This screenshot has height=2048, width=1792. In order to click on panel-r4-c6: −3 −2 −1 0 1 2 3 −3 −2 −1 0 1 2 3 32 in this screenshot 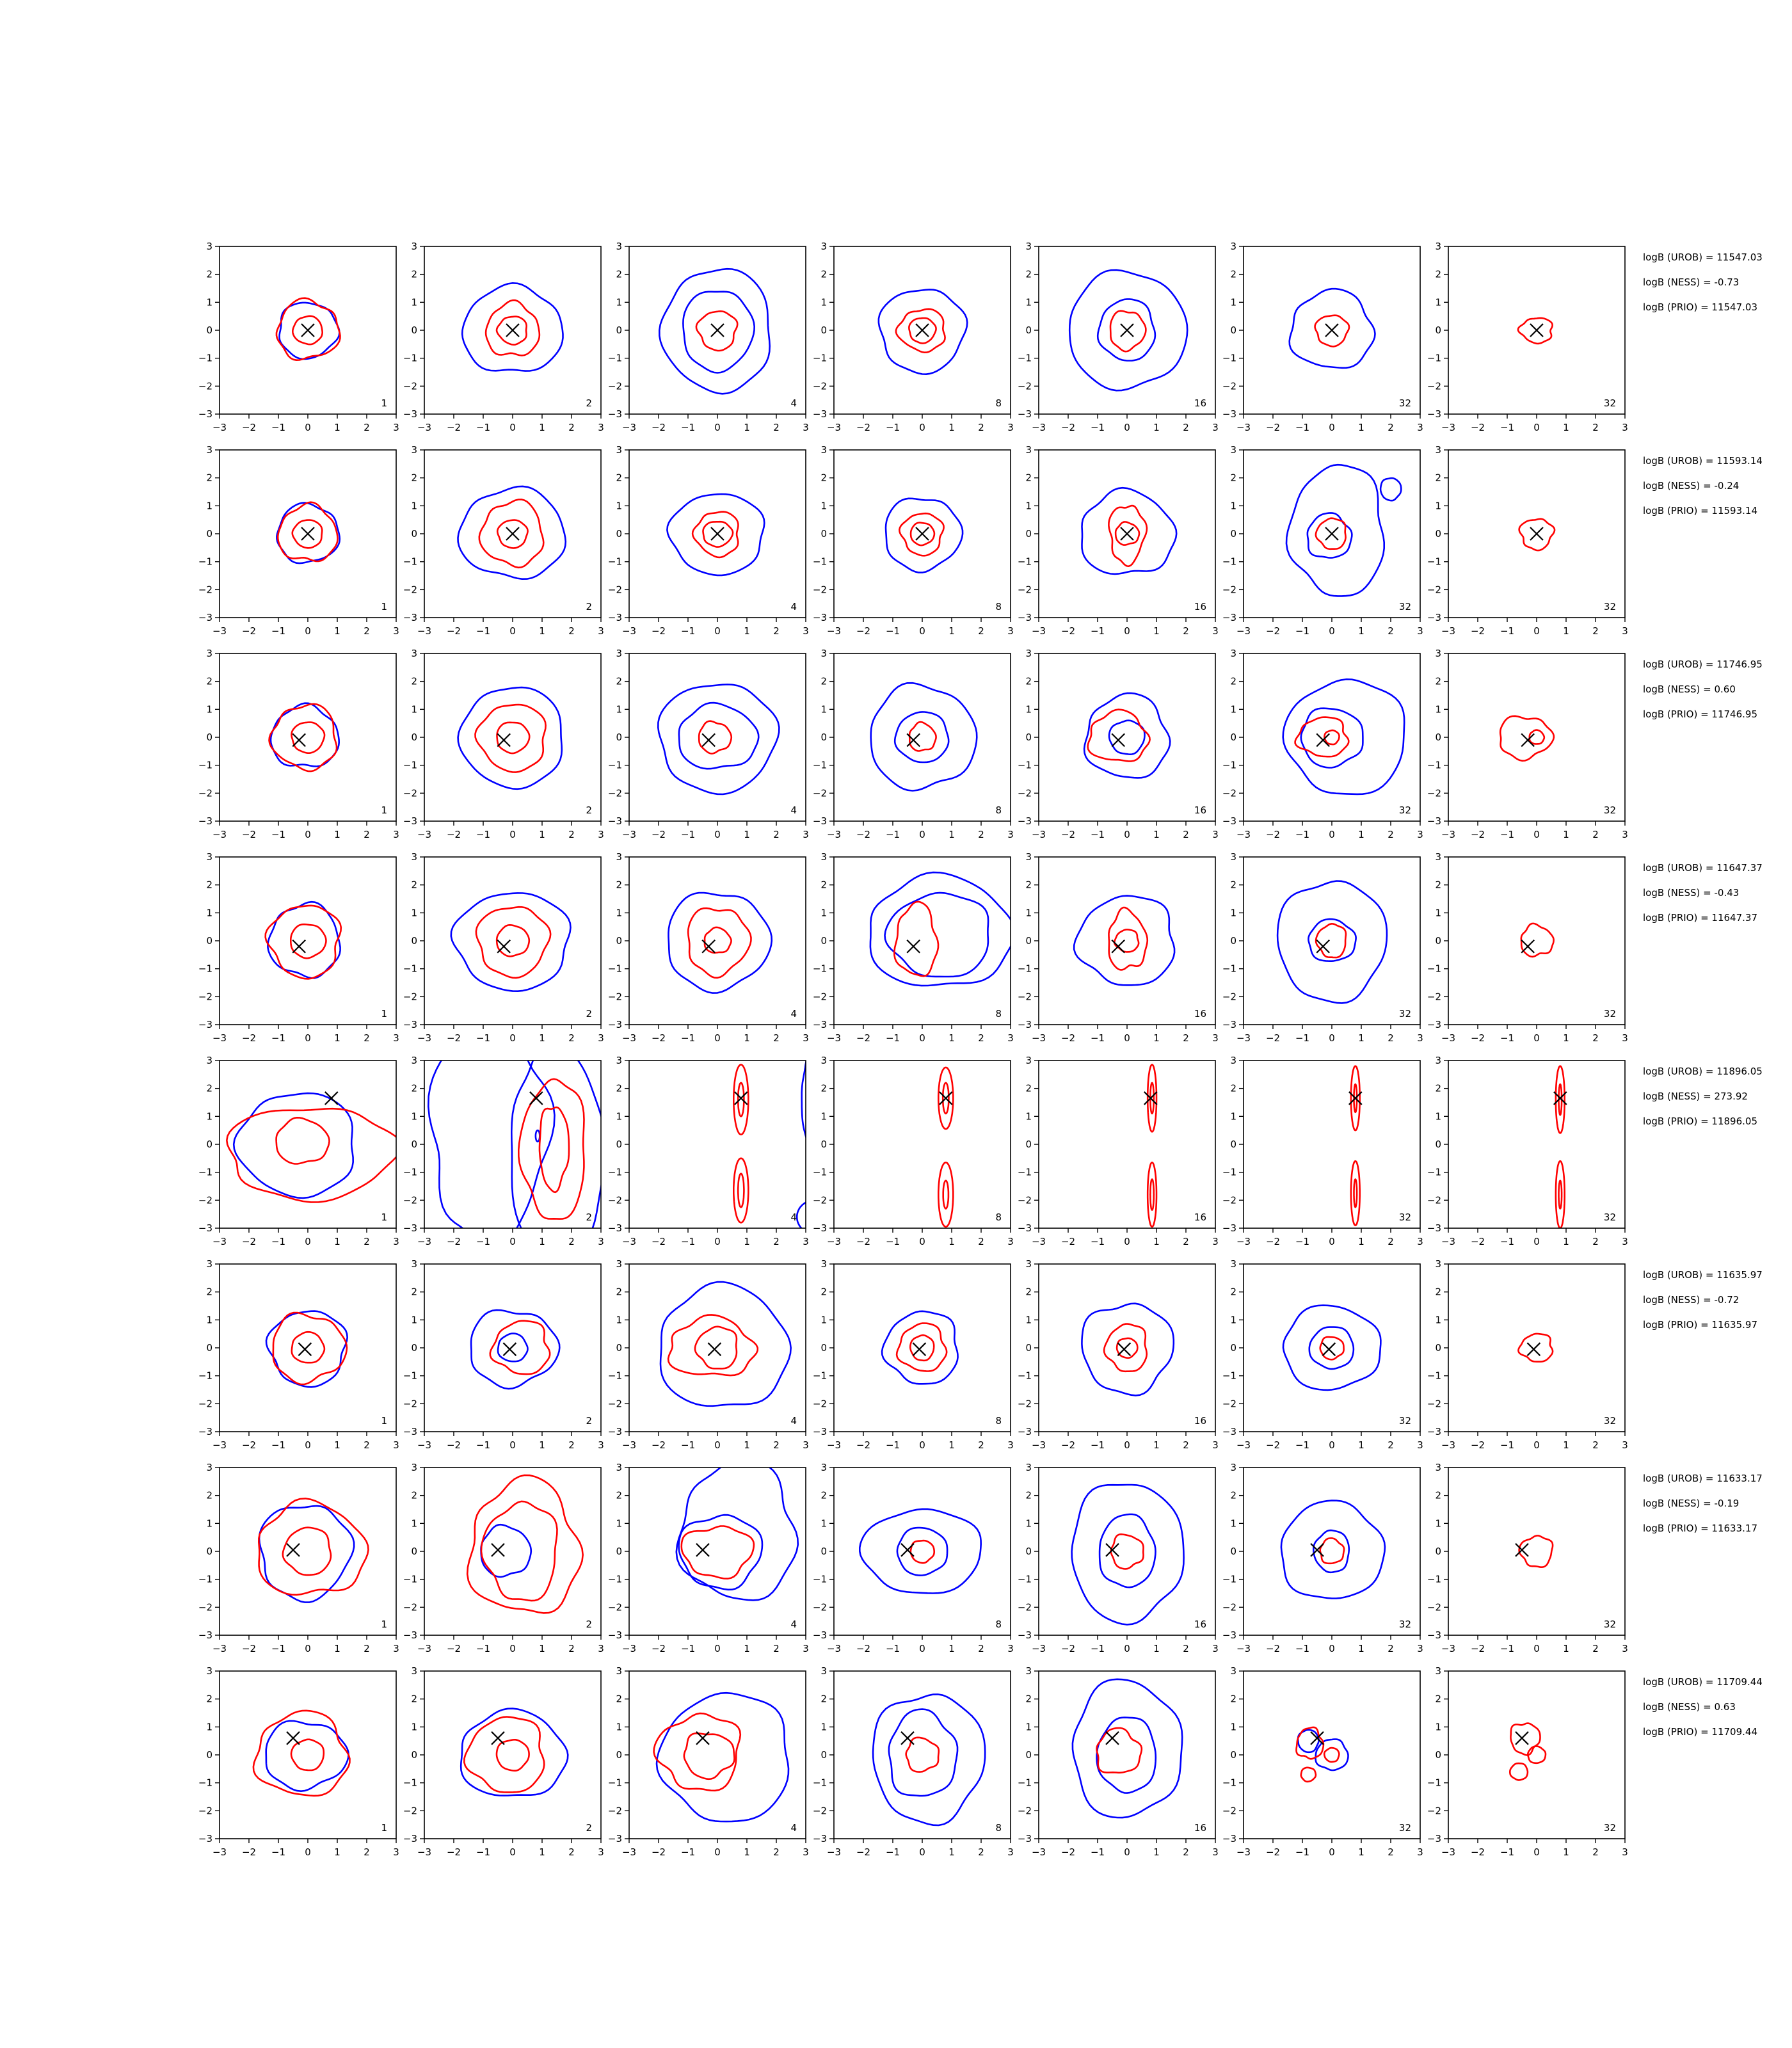, I will do `click(1322, 947)`.